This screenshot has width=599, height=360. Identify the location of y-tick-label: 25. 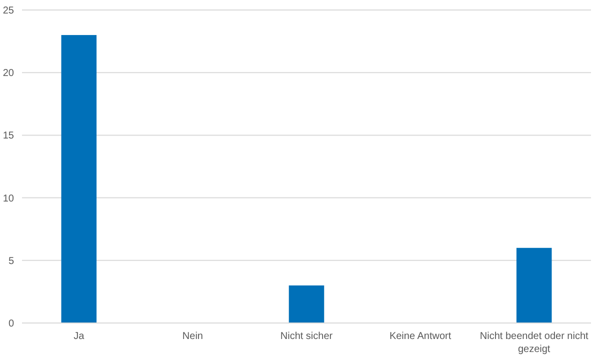
(8, 11).